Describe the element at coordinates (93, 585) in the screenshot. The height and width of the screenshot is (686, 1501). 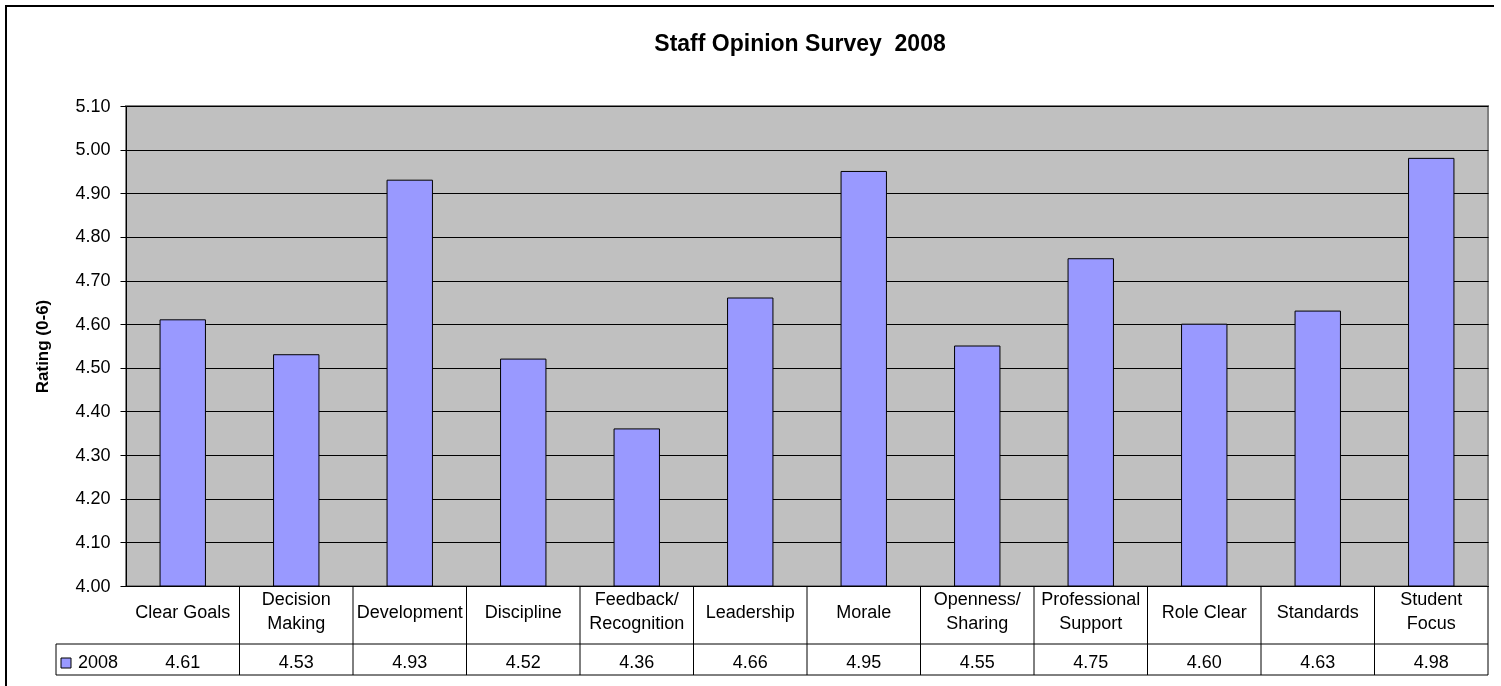
I see `y-tick-label: 4.00` at that location.